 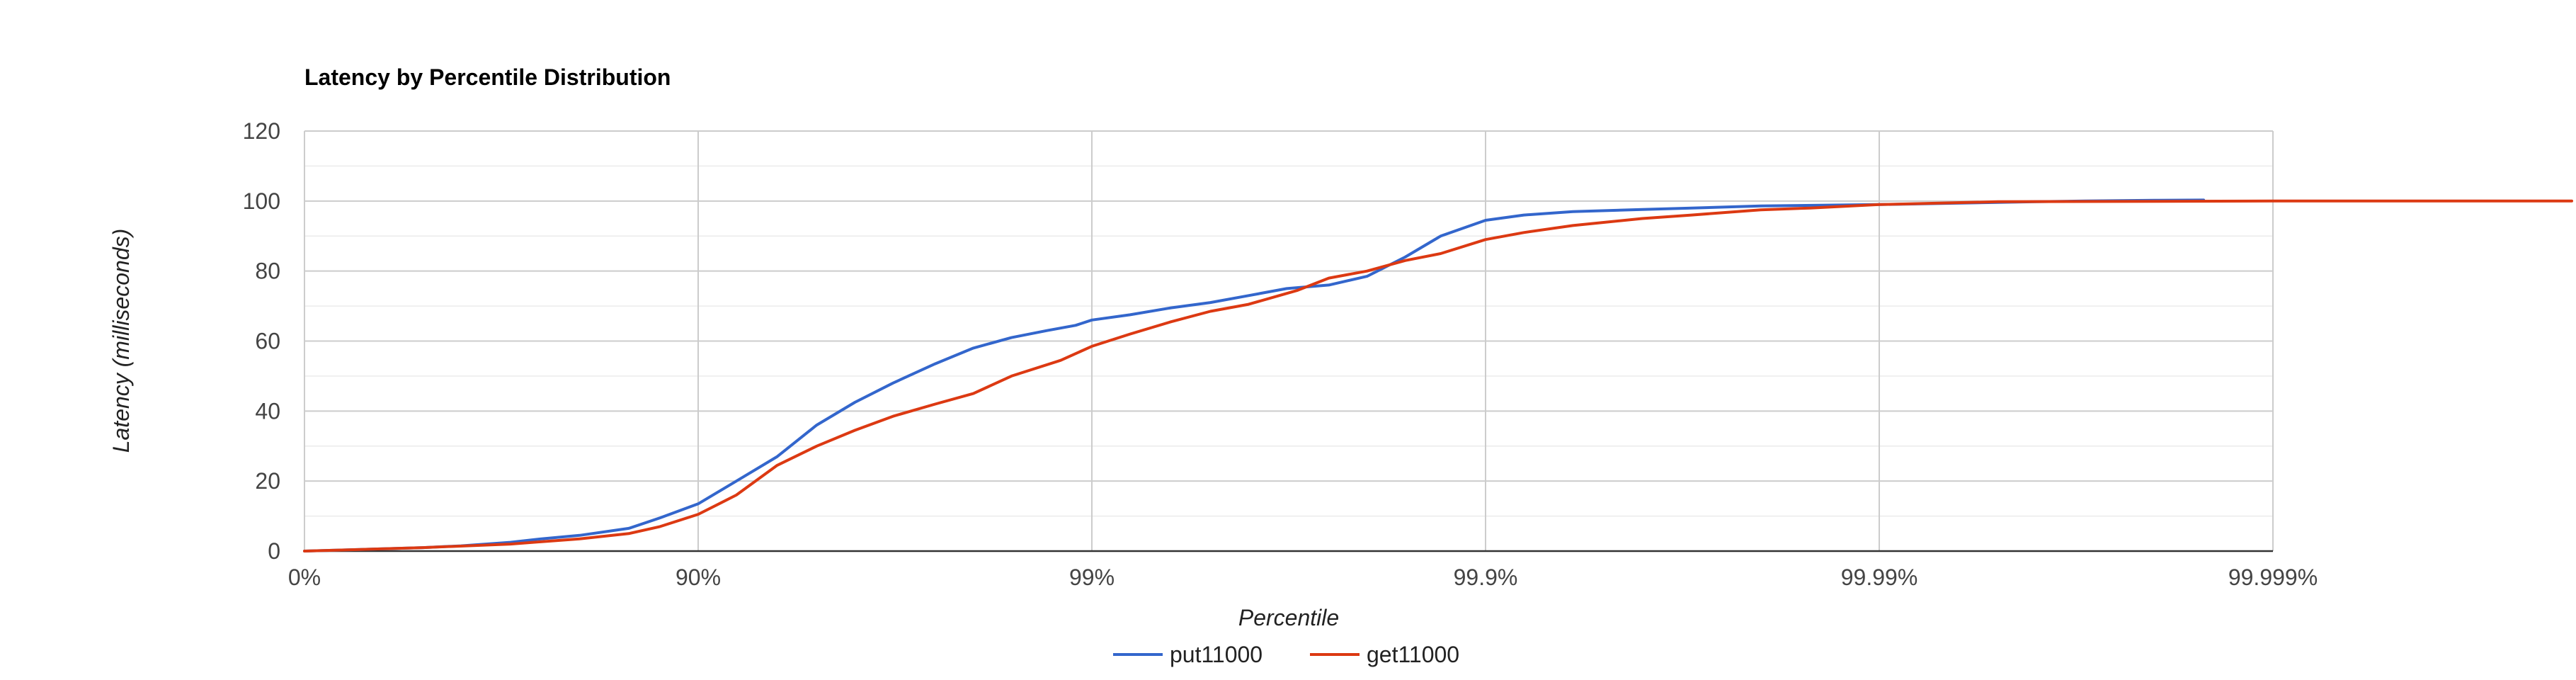 What do you see at coordinates (487, 77) in the screenshot?
I see `chart-title: Latency by Percentile Distribution` at bounding box center [487, 77].